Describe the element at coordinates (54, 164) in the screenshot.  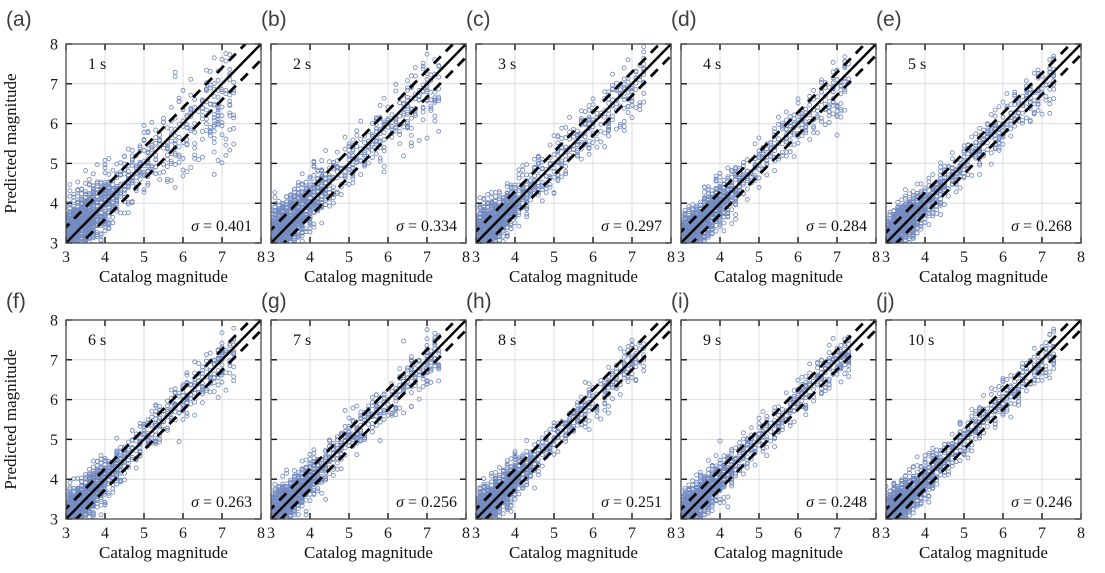
I see `y-tick-label: 5` at that location.